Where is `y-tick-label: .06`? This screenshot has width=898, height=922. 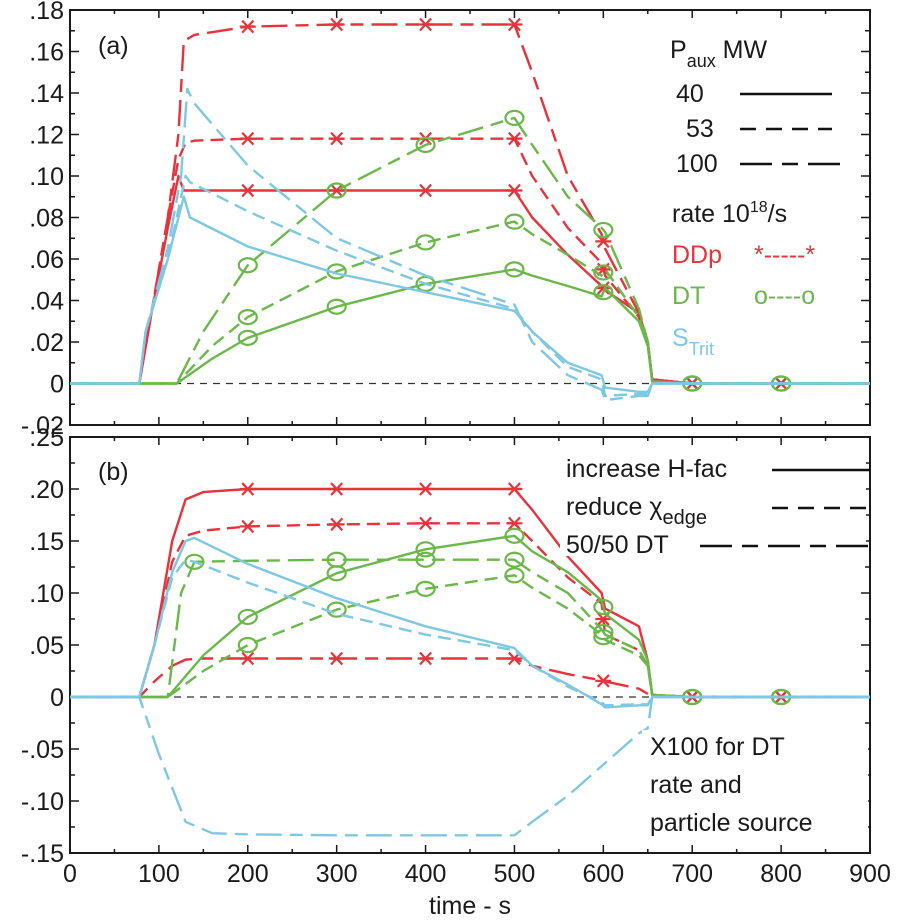 y-tick-label: .06 is located at coordinates (46, 260).